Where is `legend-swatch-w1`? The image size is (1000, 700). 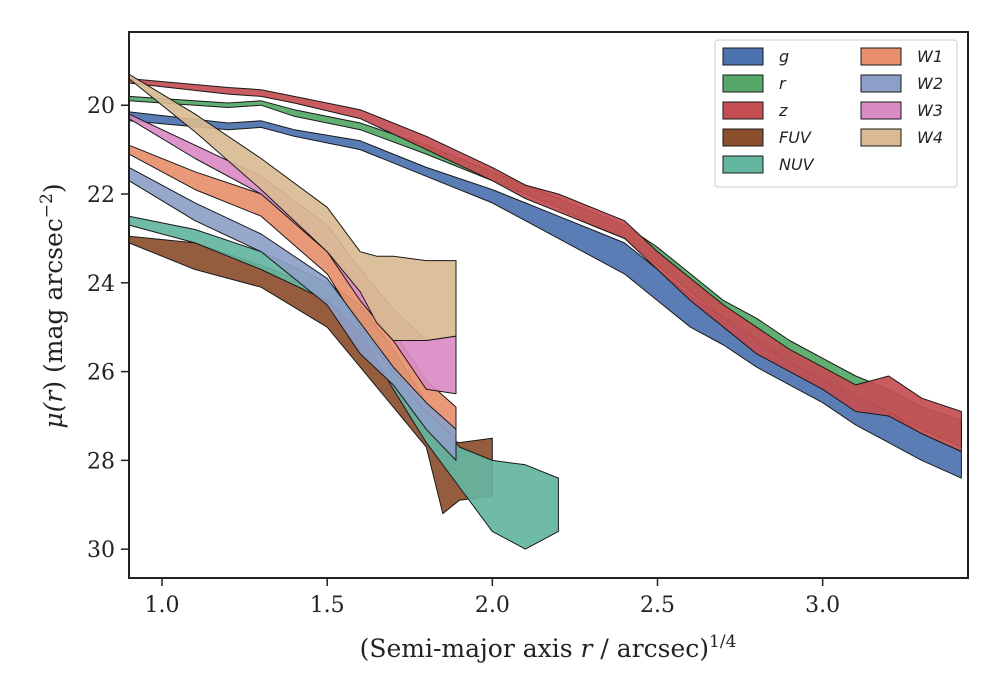
legend-swatch-w1 is located at coordinates (881, 56).